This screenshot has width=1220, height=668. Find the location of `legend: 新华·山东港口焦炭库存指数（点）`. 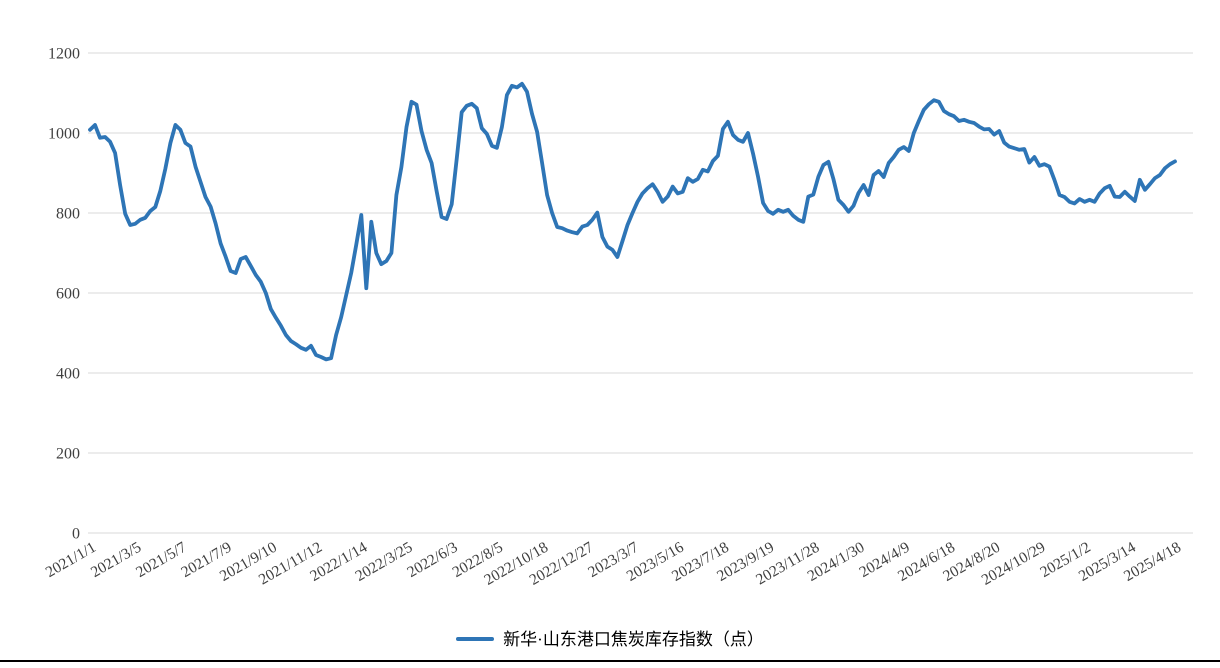

legend: 新华·山东港口焦炭库存指数（点） is located at coordinates (610, 639).